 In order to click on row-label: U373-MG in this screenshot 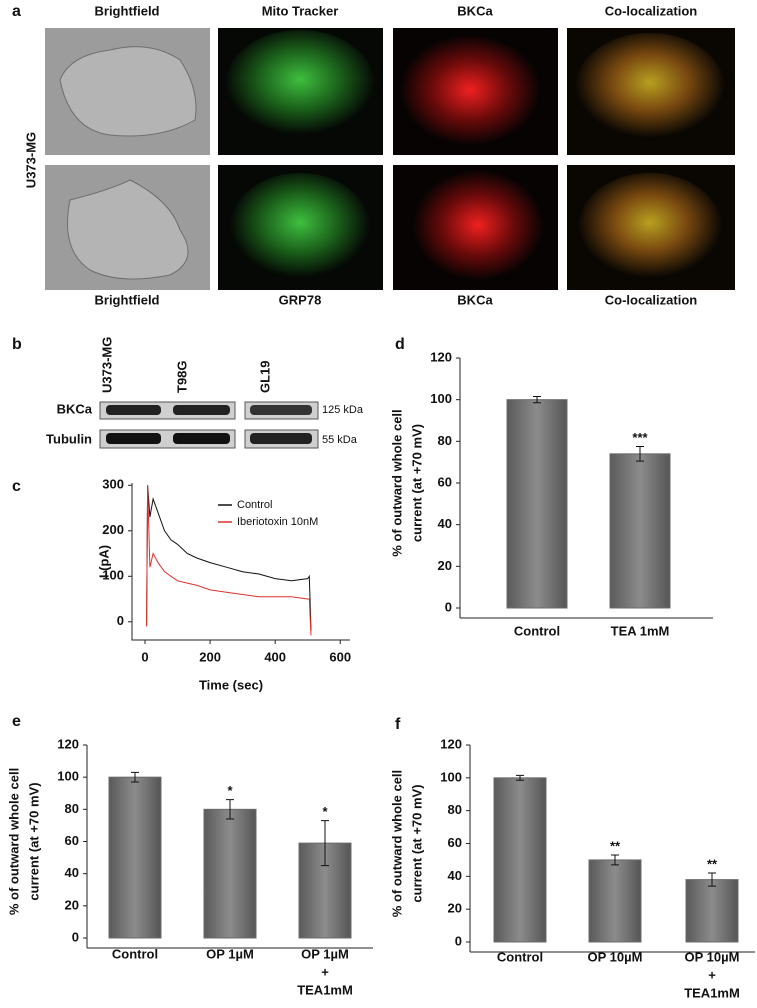, I will do `click(30, 160)`.